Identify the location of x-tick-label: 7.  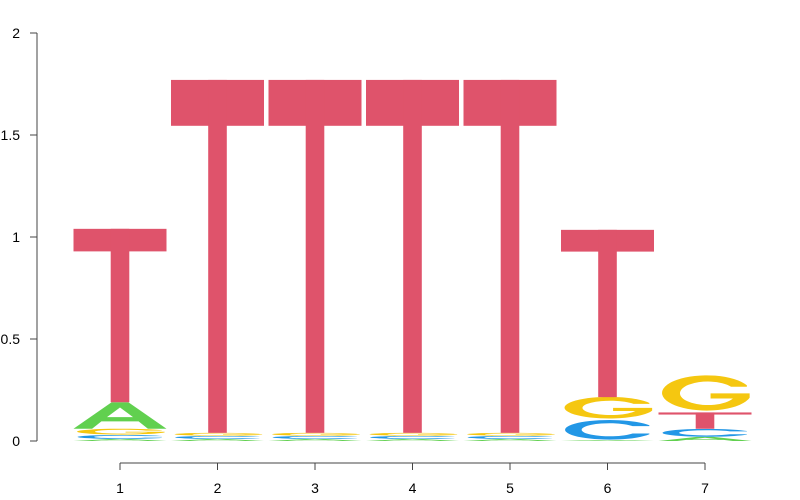
(705, 488).